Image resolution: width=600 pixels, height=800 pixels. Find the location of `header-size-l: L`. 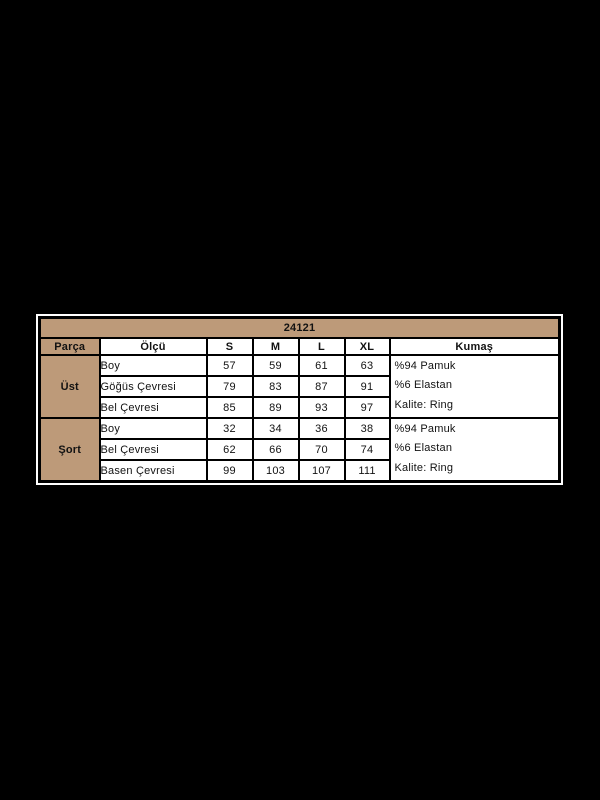

header-size-l: L is located at coordinates (321, 346).